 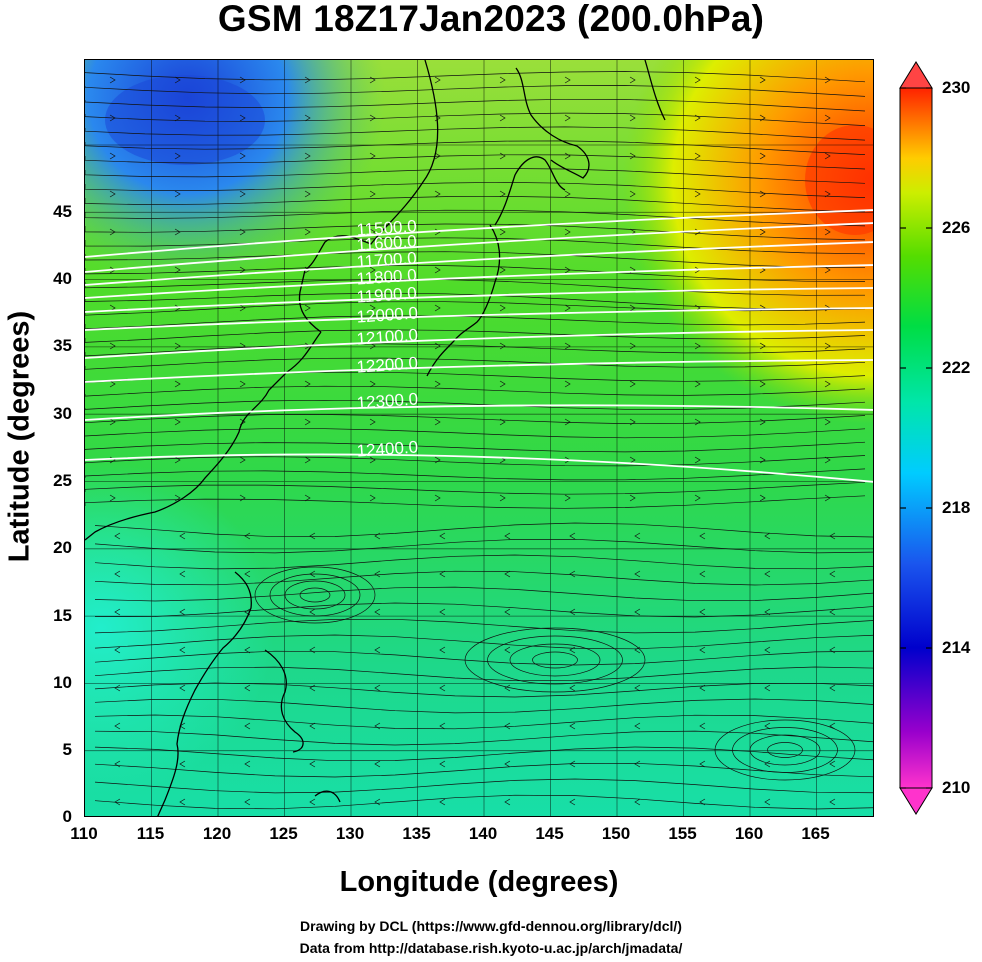 What do you see at coordinates (749, 833) in the screenshot?
I see `x-tick-label: 160` at bounding box center [749, 833].